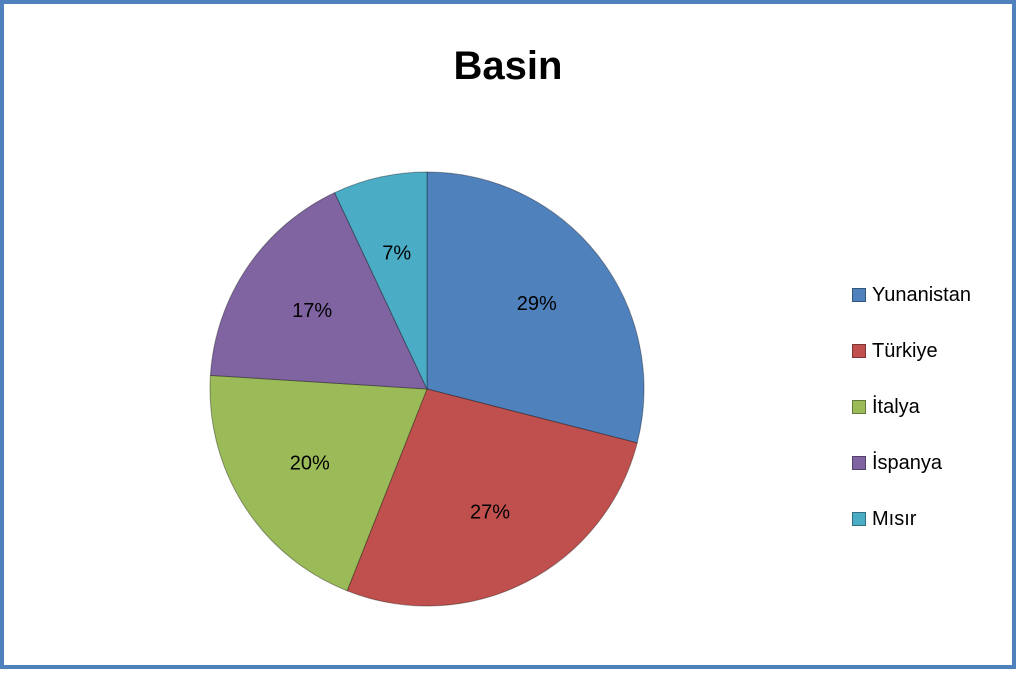  Describe the element at coordinates (312, 311) in the screenshot. I see `data-label-3: 17%` at that location.